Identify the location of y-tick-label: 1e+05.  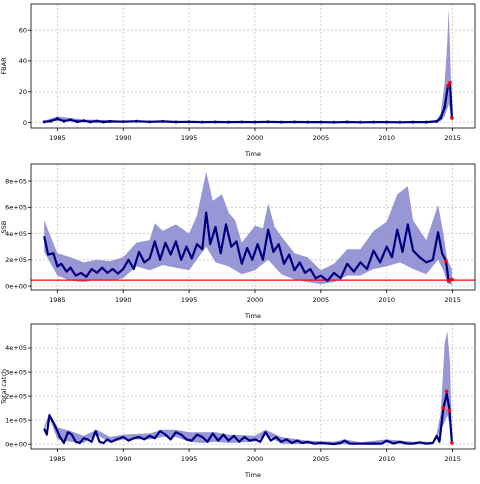
(16, 420).